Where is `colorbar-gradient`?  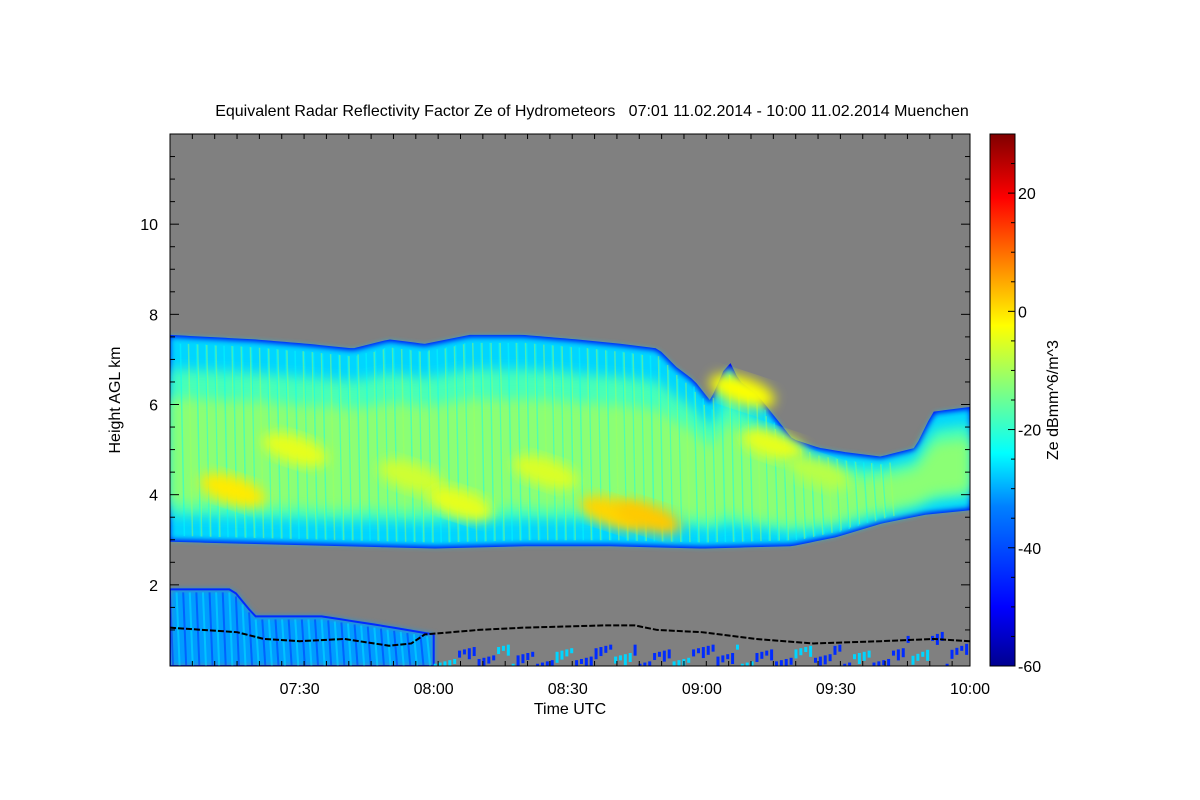 colorbar-gradient is located at coordinates (1002, 400).